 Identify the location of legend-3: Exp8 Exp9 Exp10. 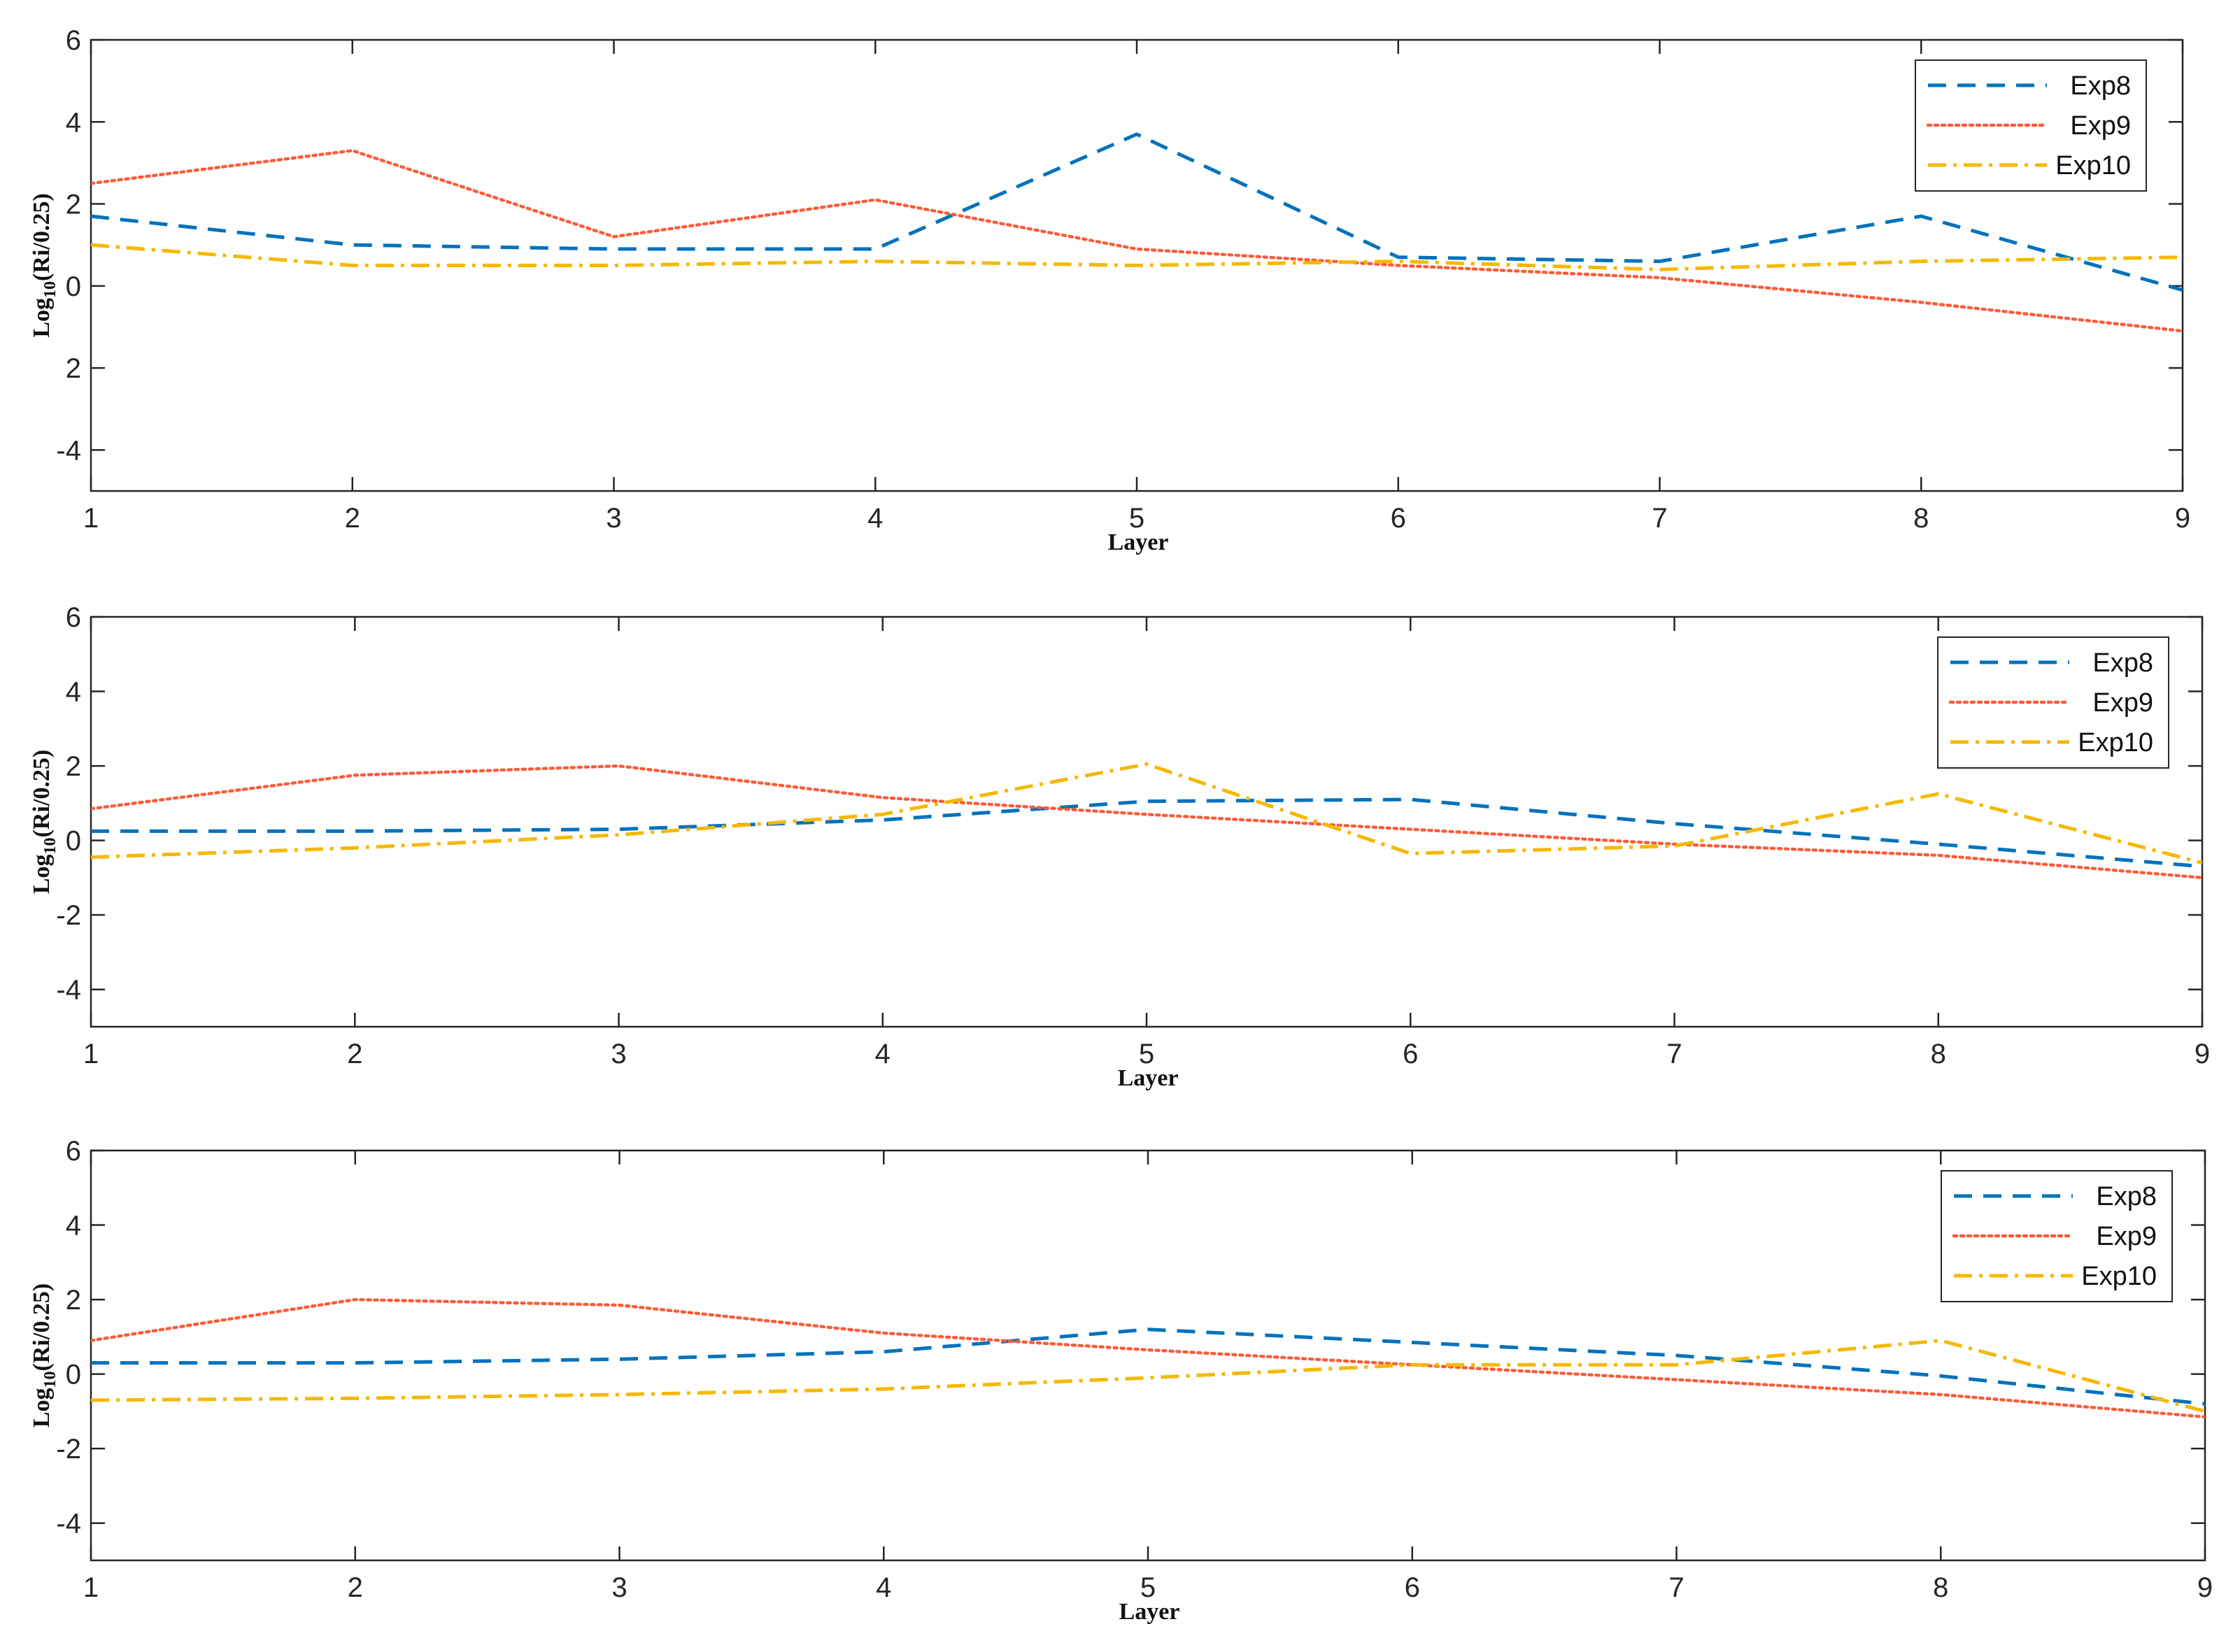
(2057, 1236).